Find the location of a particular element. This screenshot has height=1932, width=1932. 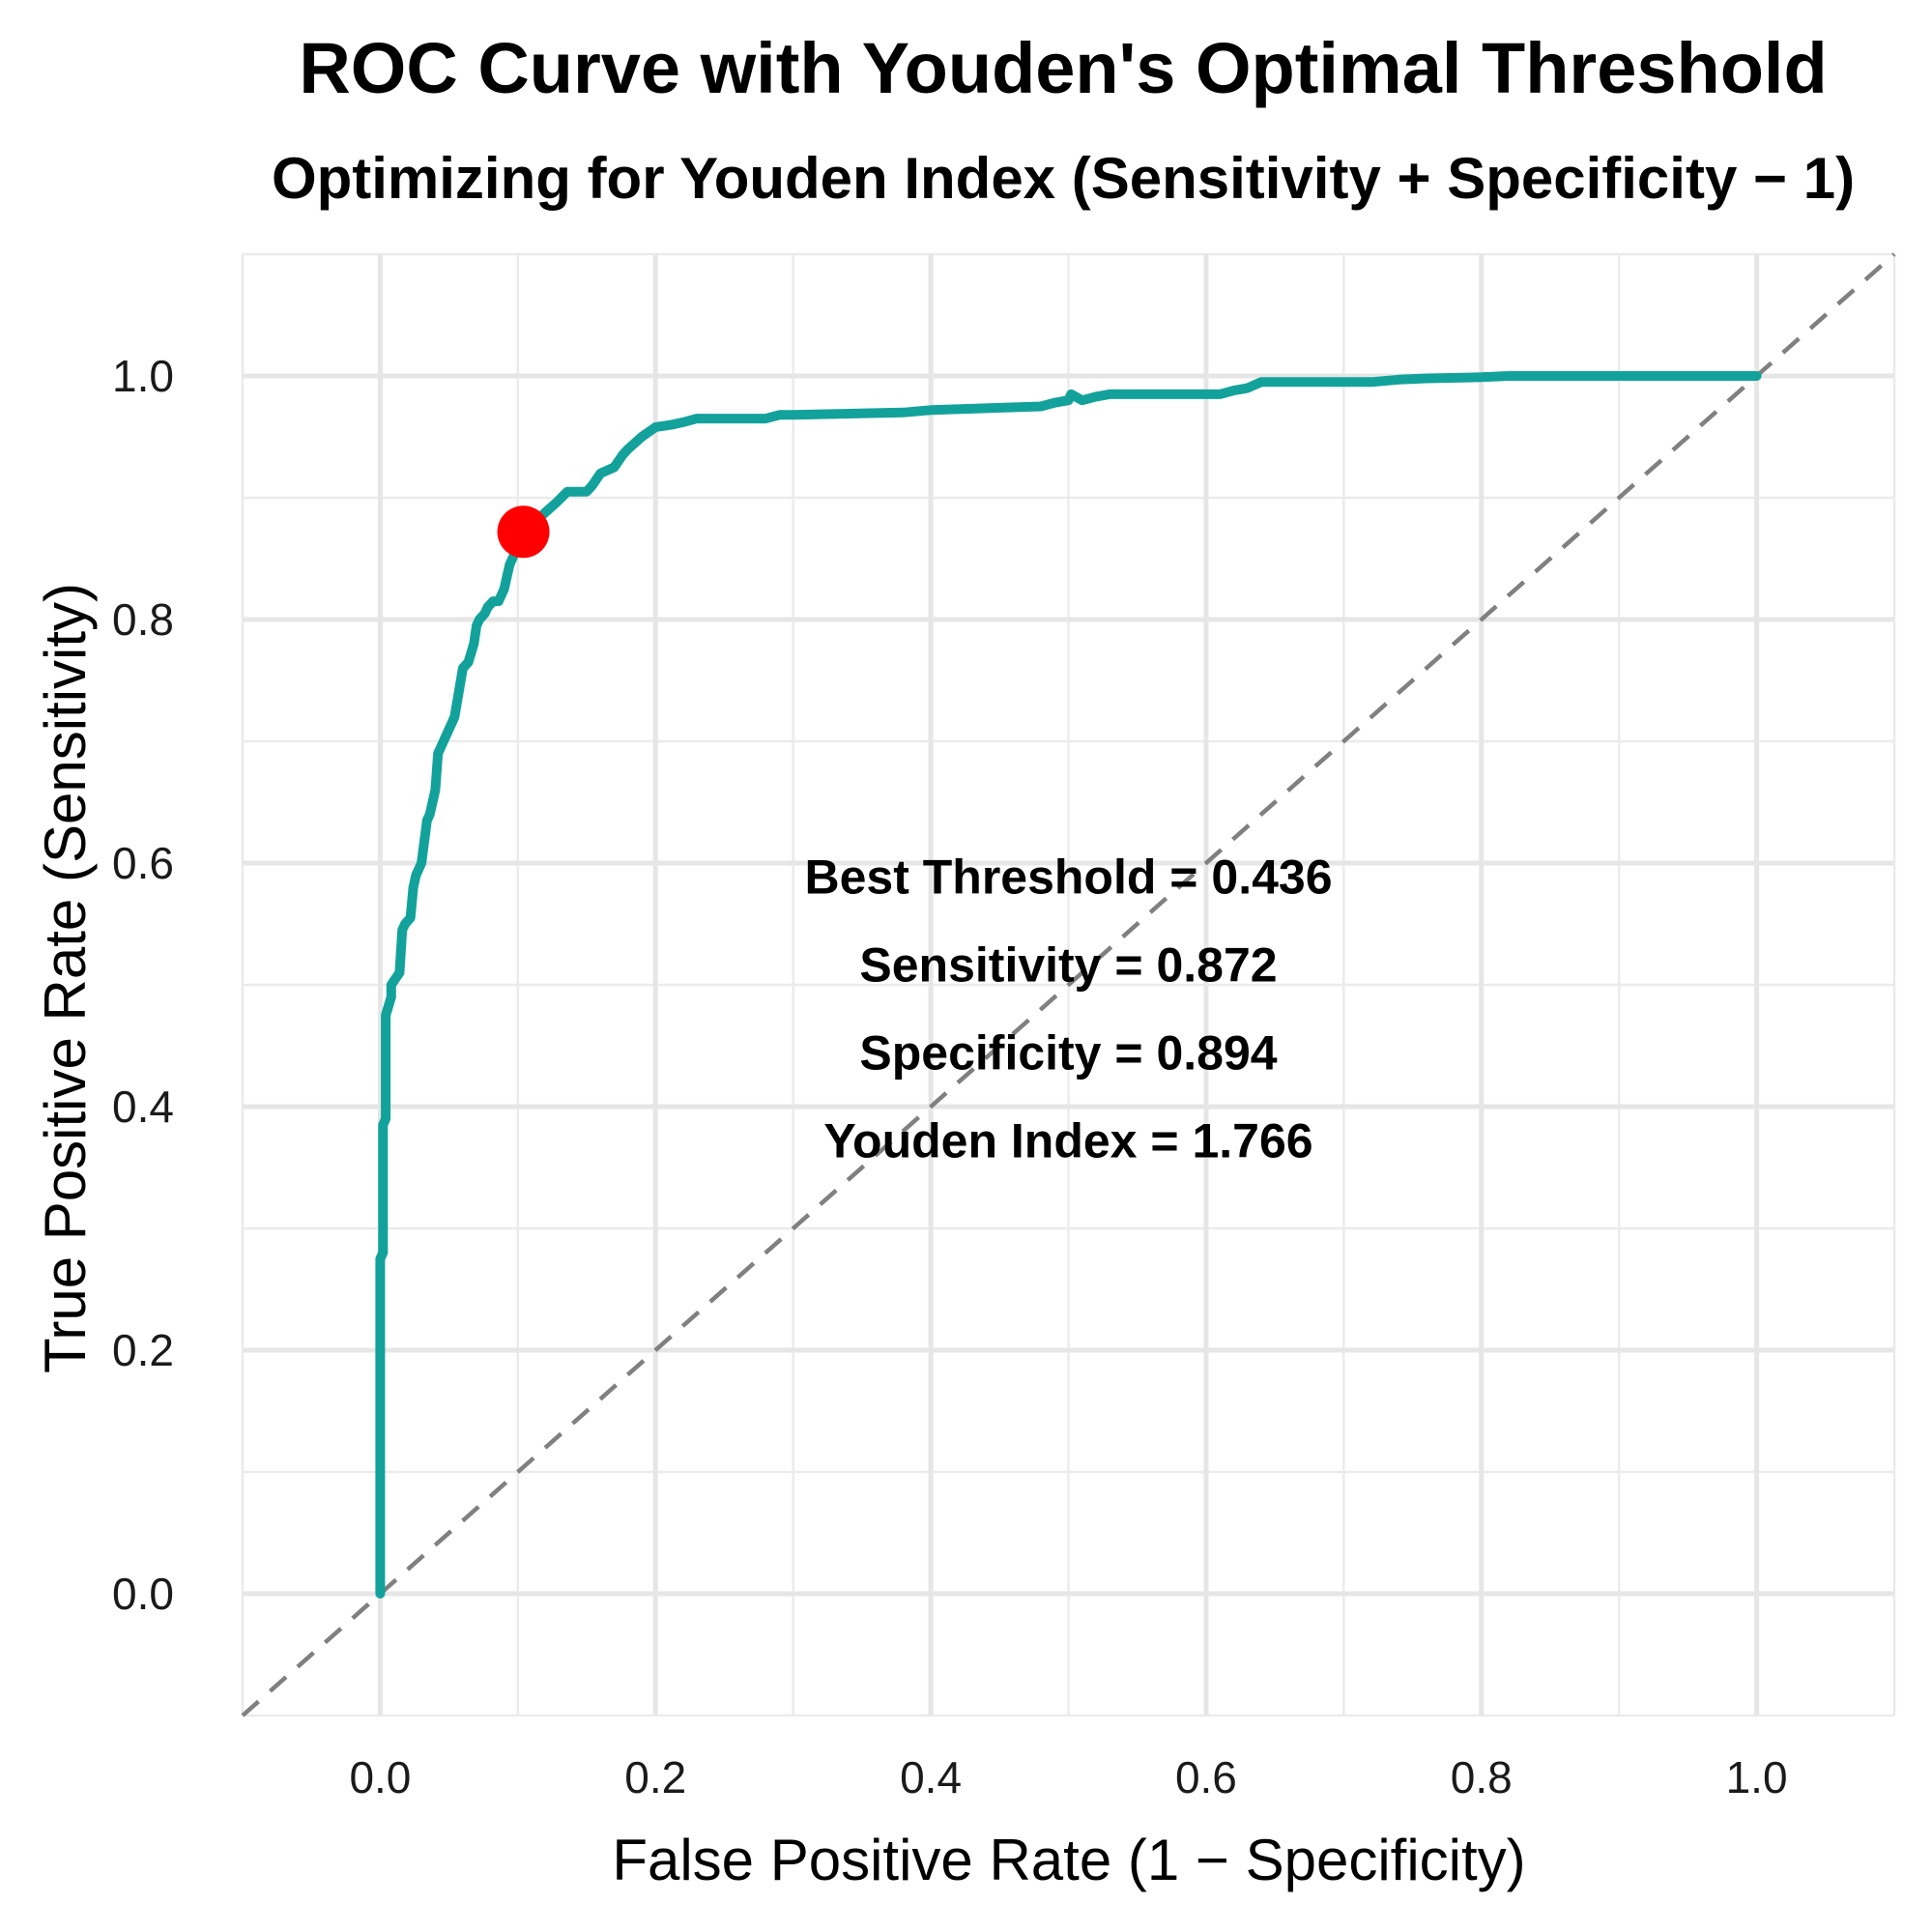

annotation-line: Sensitivity = 0.872 is located at coordinates (1068, 965).